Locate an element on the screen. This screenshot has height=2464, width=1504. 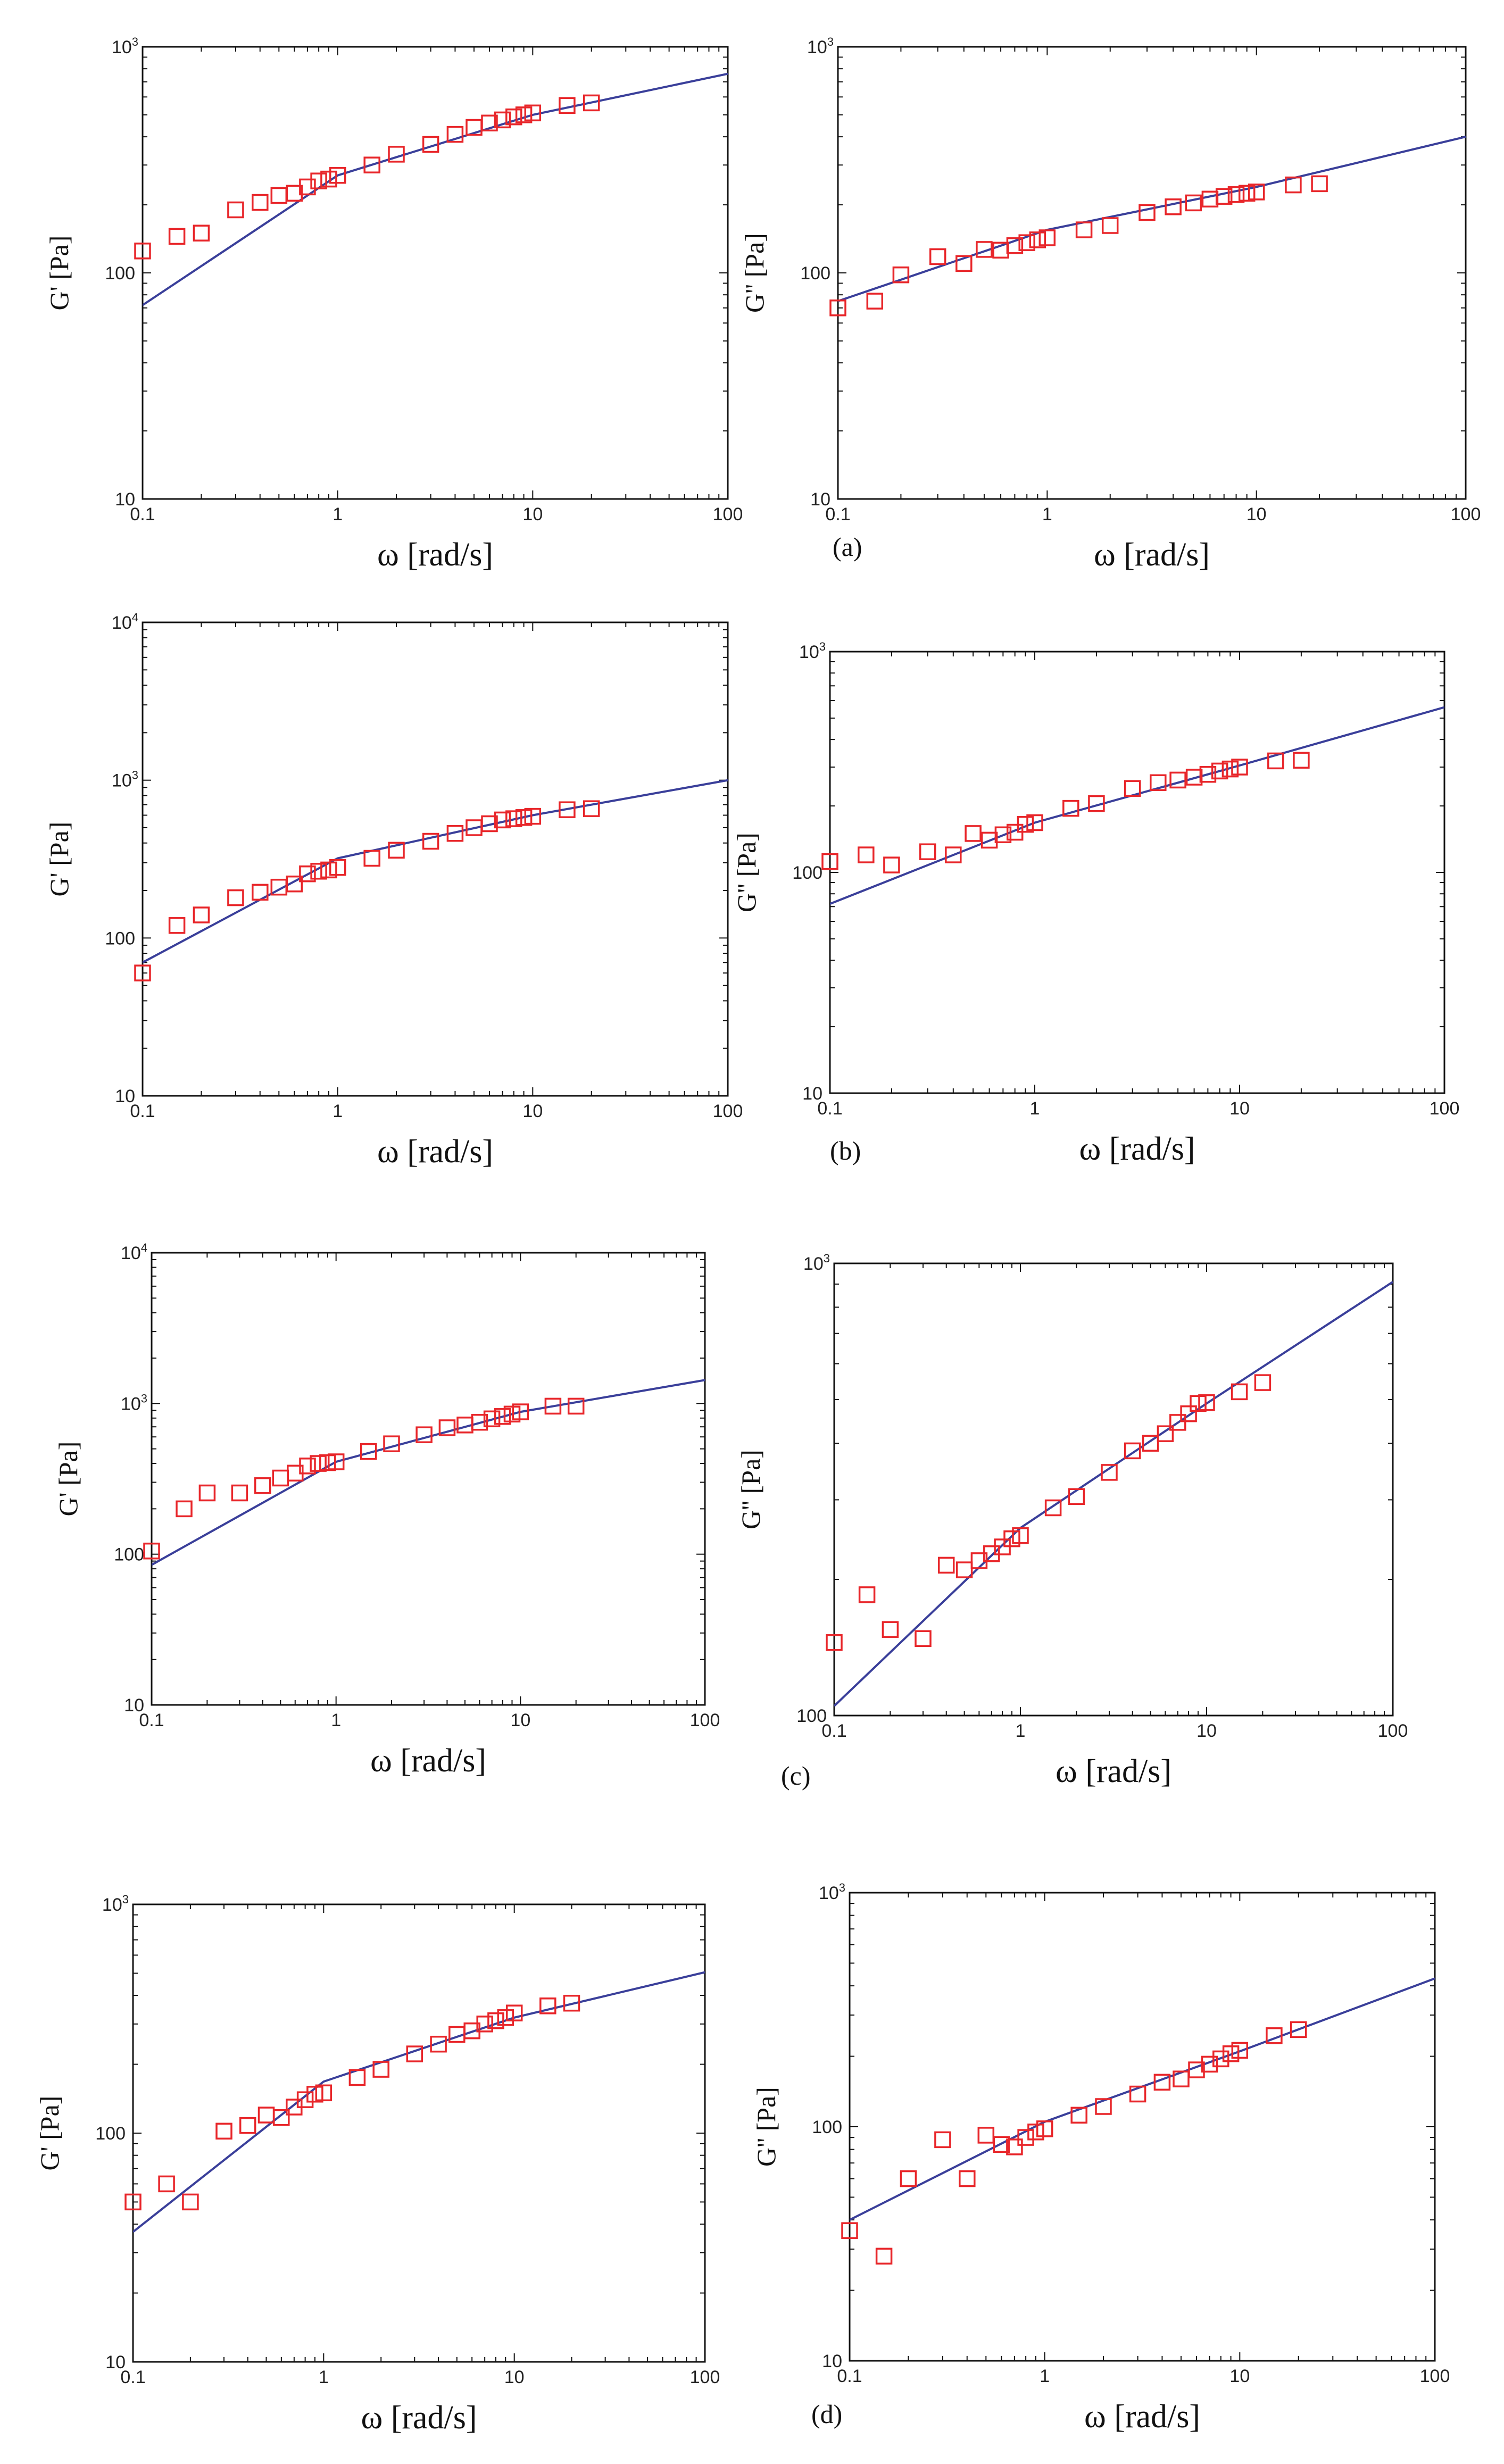
chart-a-right: 0.1 1 10 100 103 100 10 ω [rad/s] G'' [Pa] is located at coordinates (1110, 304).